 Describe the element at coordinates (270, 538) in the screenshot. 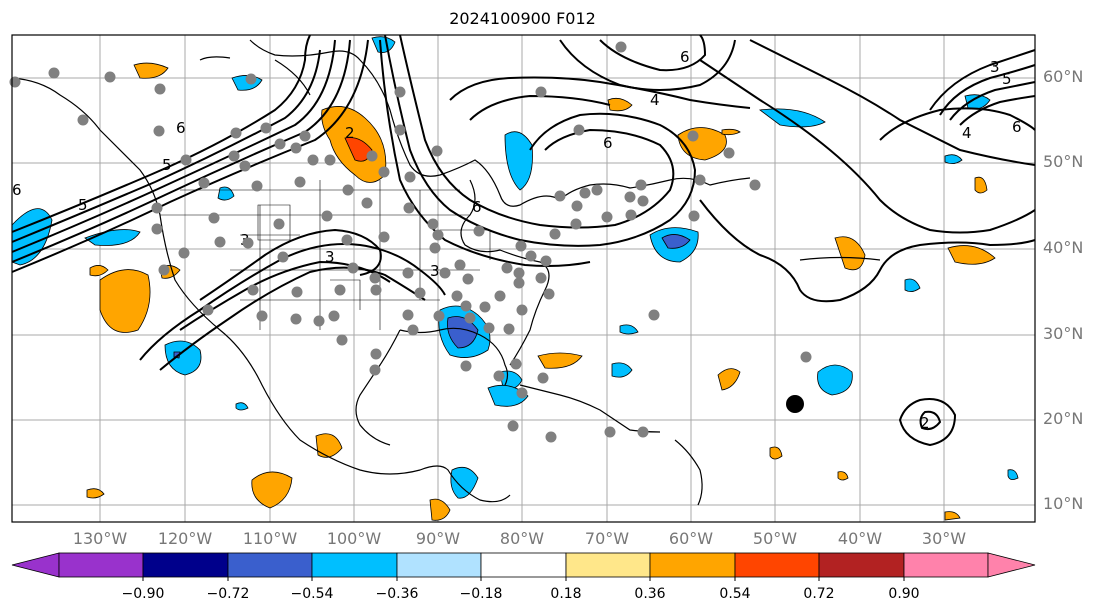

I see `lon-label: 110°W` at that location.